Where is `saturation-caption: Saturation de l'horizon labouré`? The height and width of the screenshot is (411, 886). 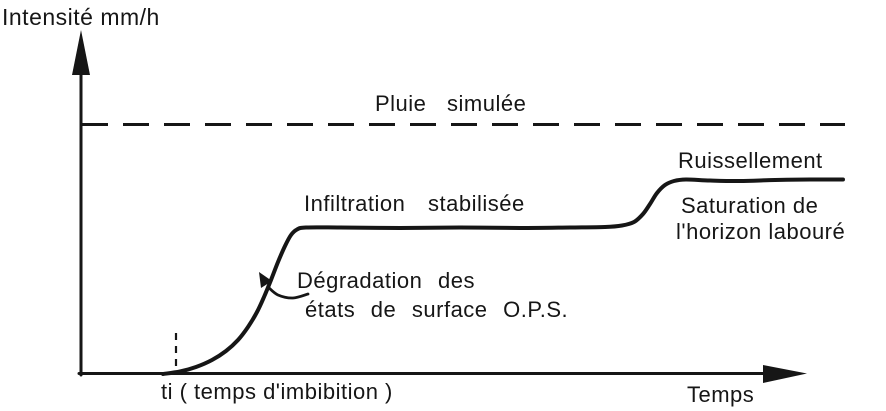 saturation-caption: Saturation de l'horizon labouré is located at coordinates (760, 219).